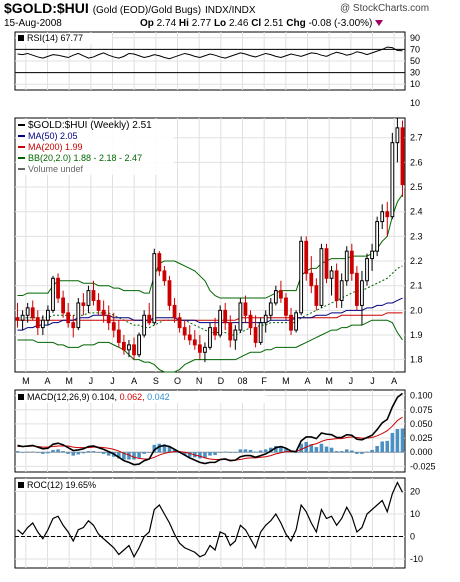 Image resolution: width=460 pixels, height=582 pixels. Describe the element at coordinates (256, 23) in the screenshot. I see `close-label: Cl` at that location.